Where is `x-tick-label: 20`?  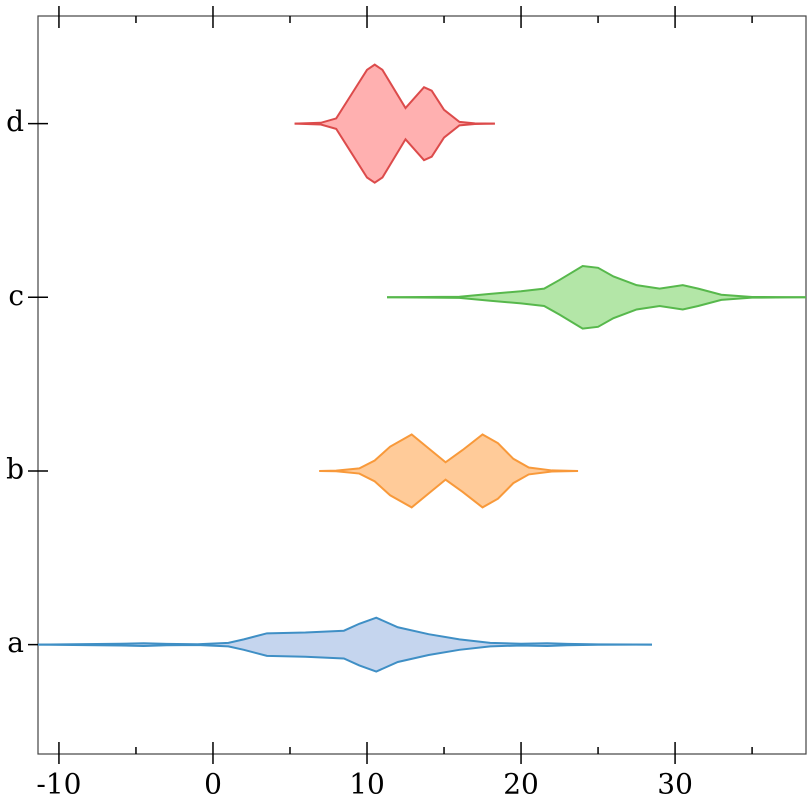 x-tick-label: 20 is located at coordinates (521, 784).